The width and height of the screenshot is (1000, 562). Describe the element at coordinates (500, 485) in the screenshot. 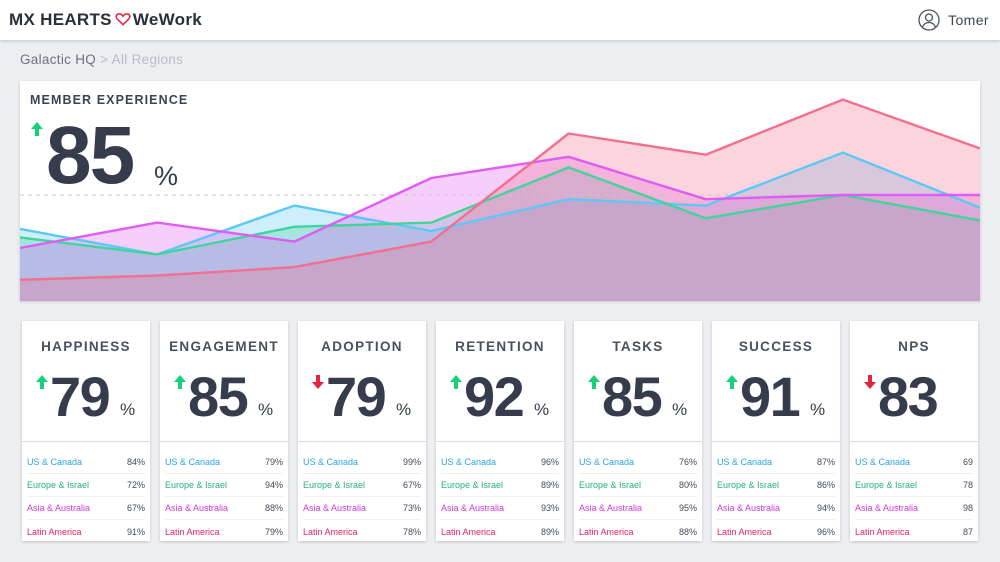

I see `region-row: Europe & Israel 89%` at that location.